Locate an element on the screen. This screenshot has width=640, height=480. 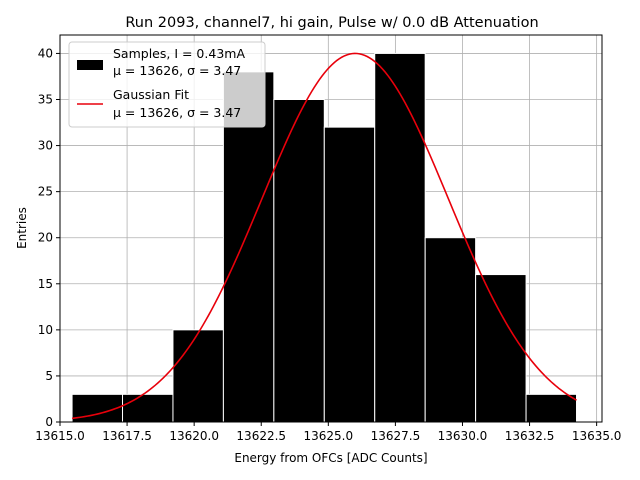
y-tick-label: 25 is located at coordinates (45, 192).